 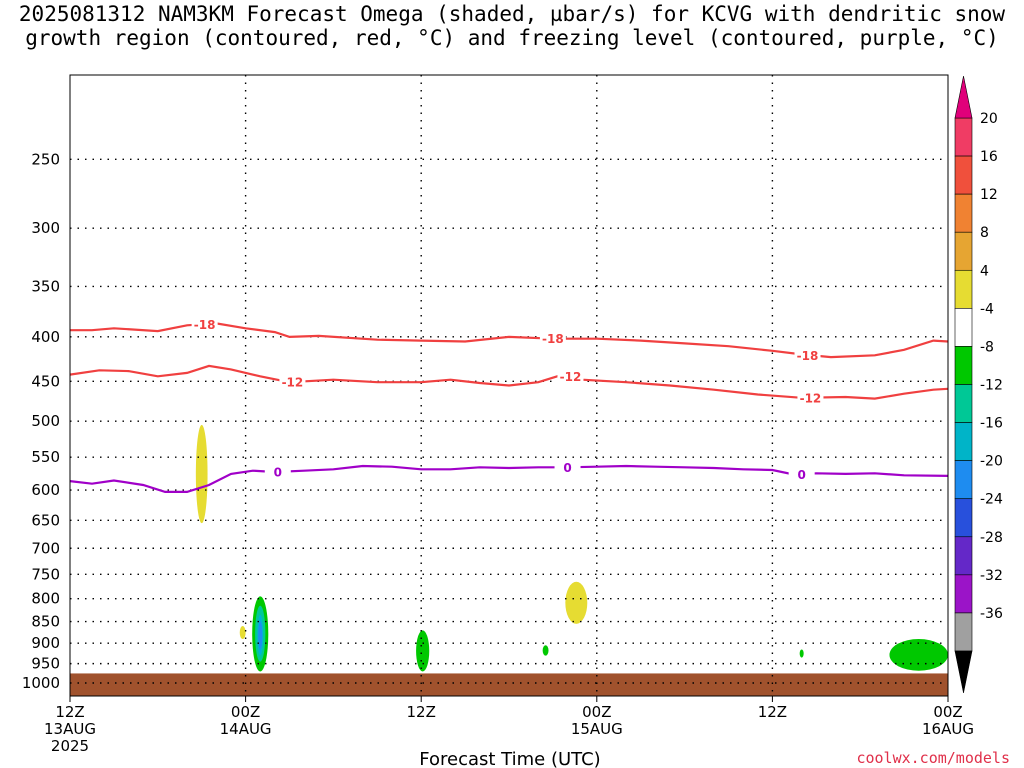 I want to click on contour-label-1-2: -12, so click(x=811, y=398).